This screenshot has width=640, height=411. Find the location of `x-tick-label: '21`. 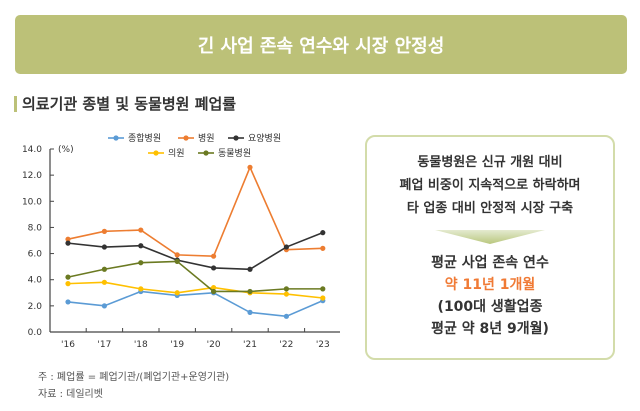

x-tick-label: '21 is located at coordinates (250, 345).